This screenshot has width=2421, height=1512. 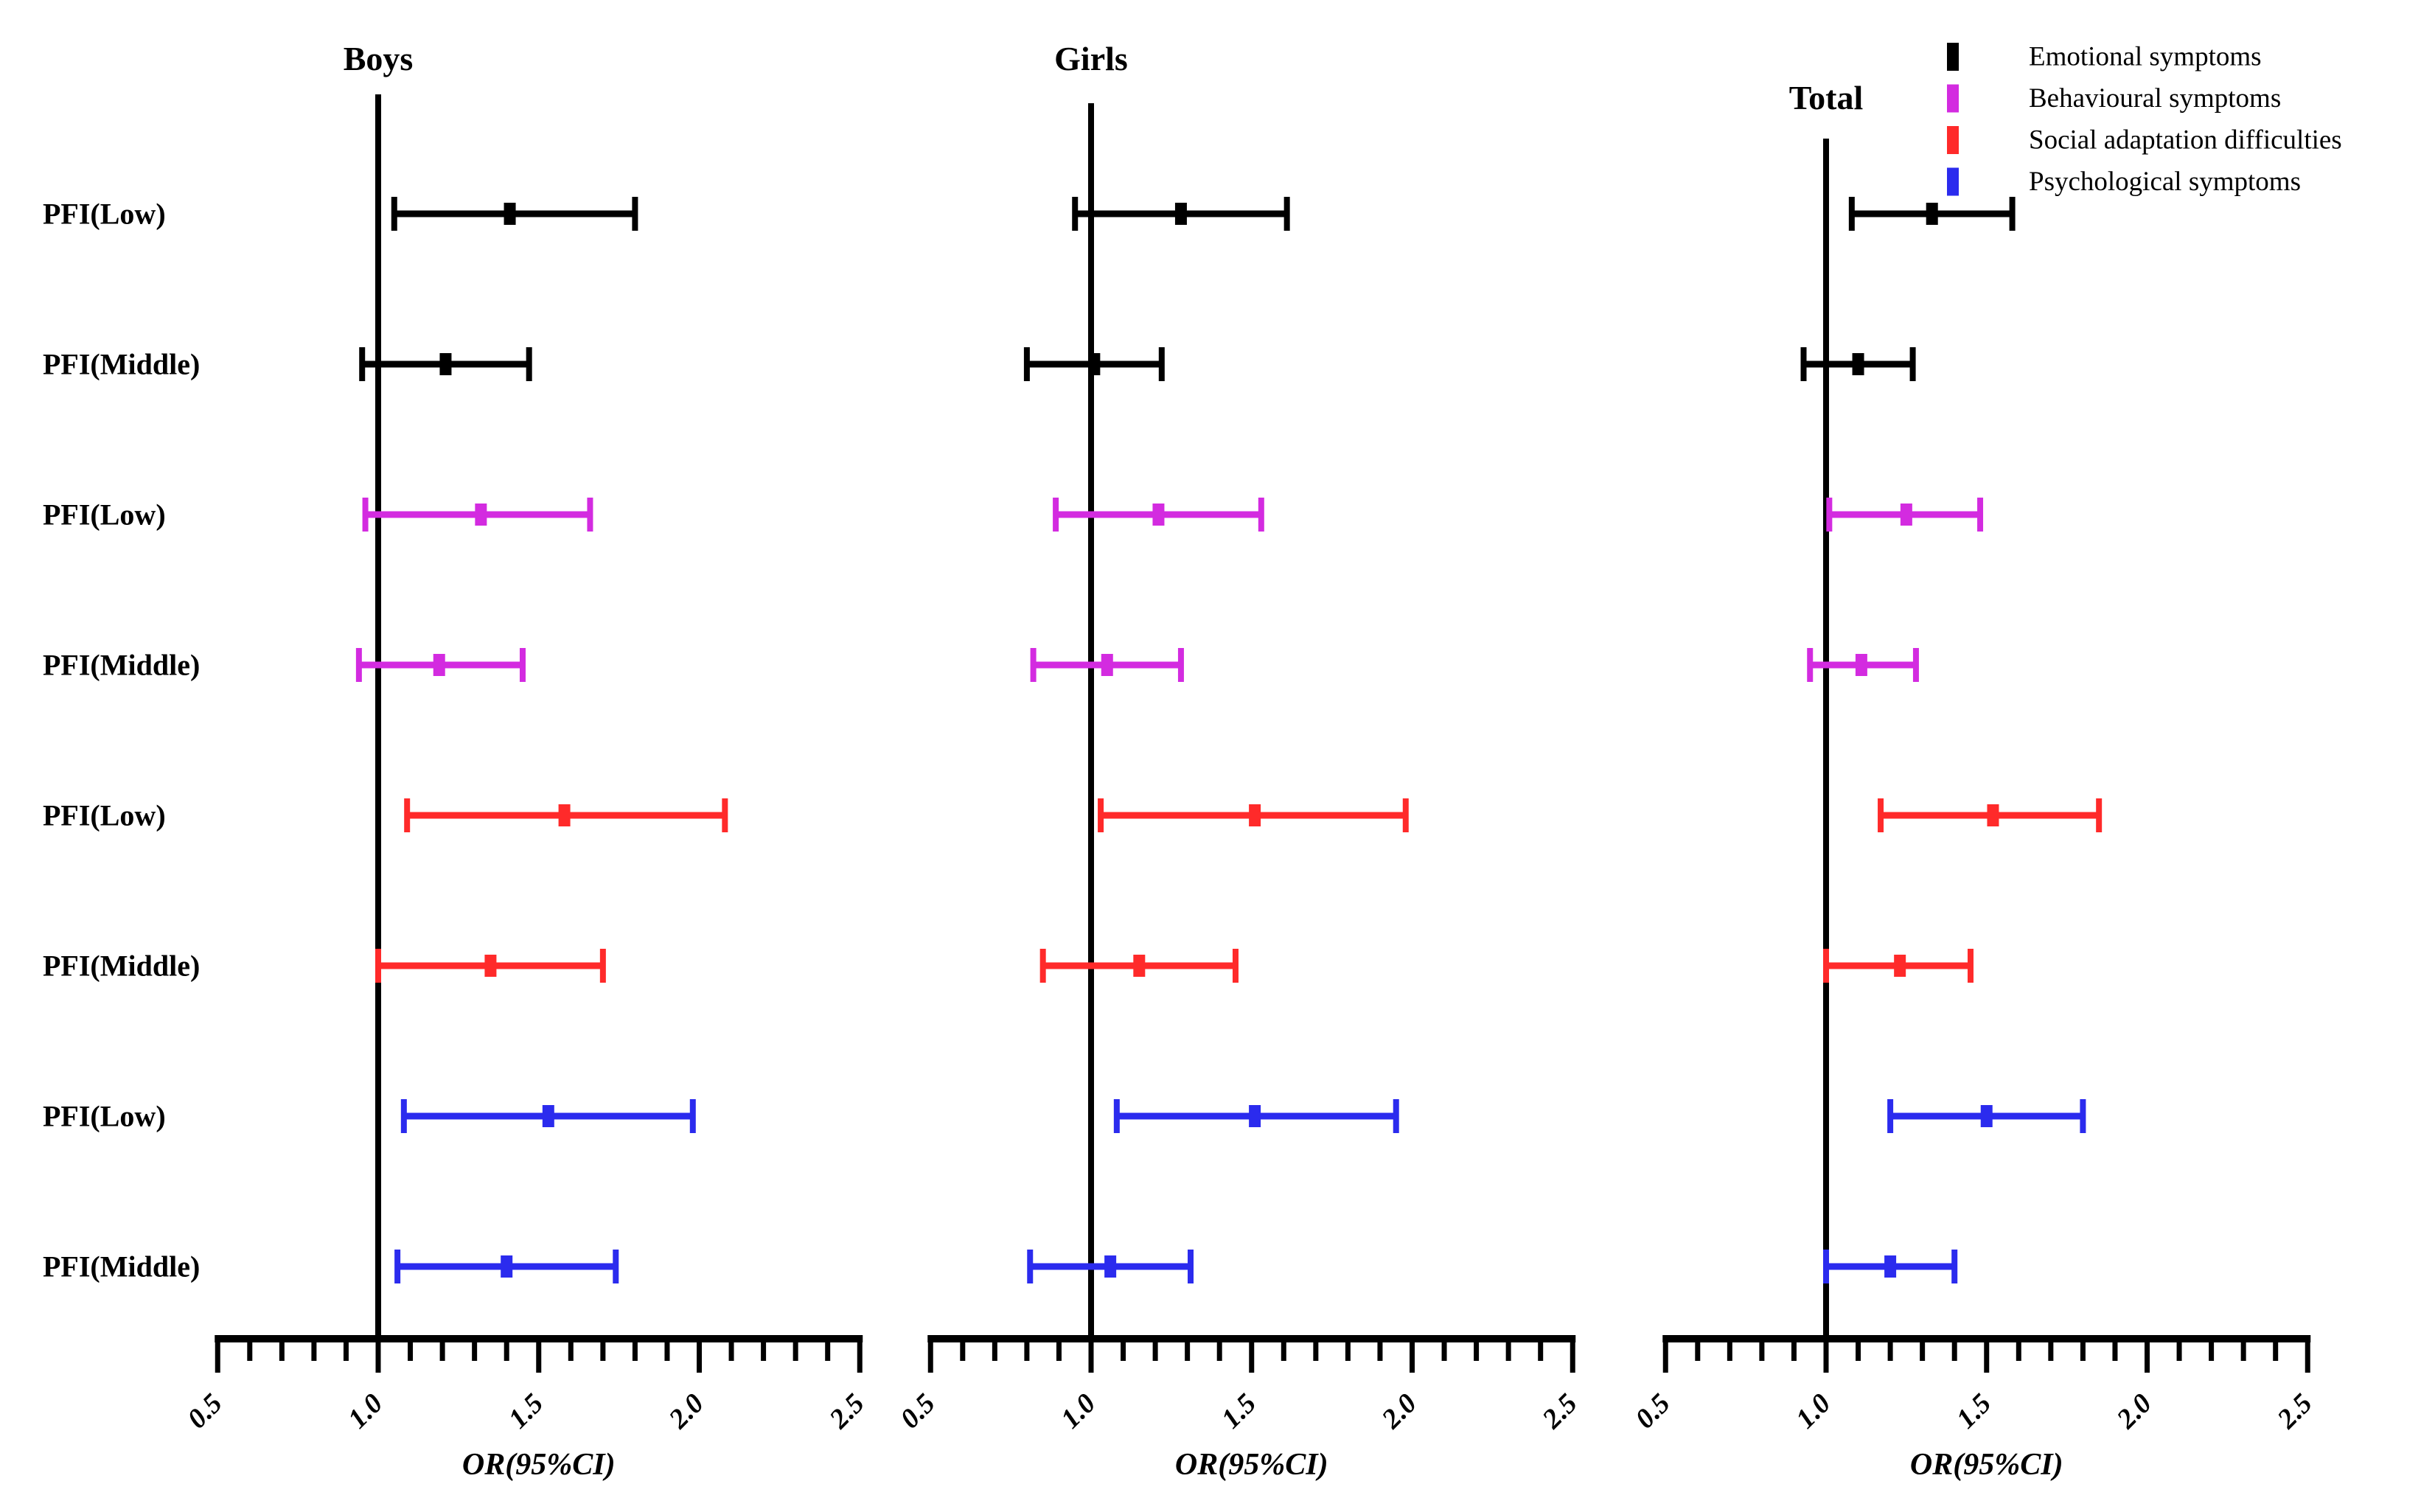 What do you see at coordinates (379, 58) in the screenshot?
I see `panel-title: Boys` at bounding box center [379, 58].